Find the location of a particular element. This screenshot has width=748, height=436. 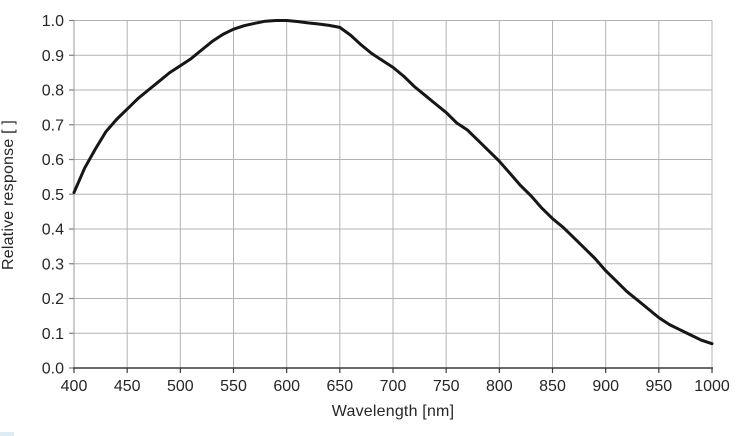

x-tick-label: 650 is located at coordinates (339, 386).